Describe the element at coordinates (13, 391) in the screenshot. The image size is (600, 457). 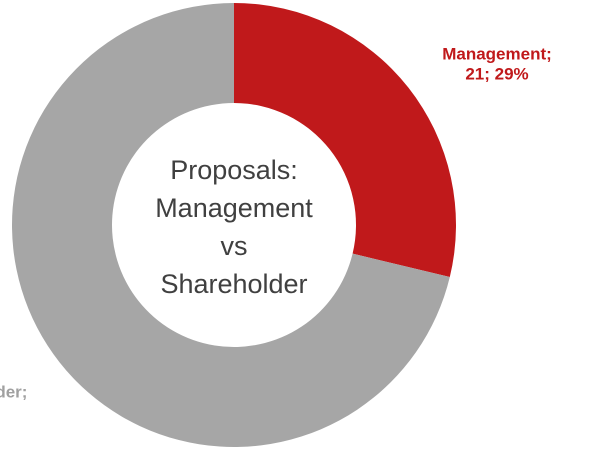
I see `data-label: Shareholder;` at that location.